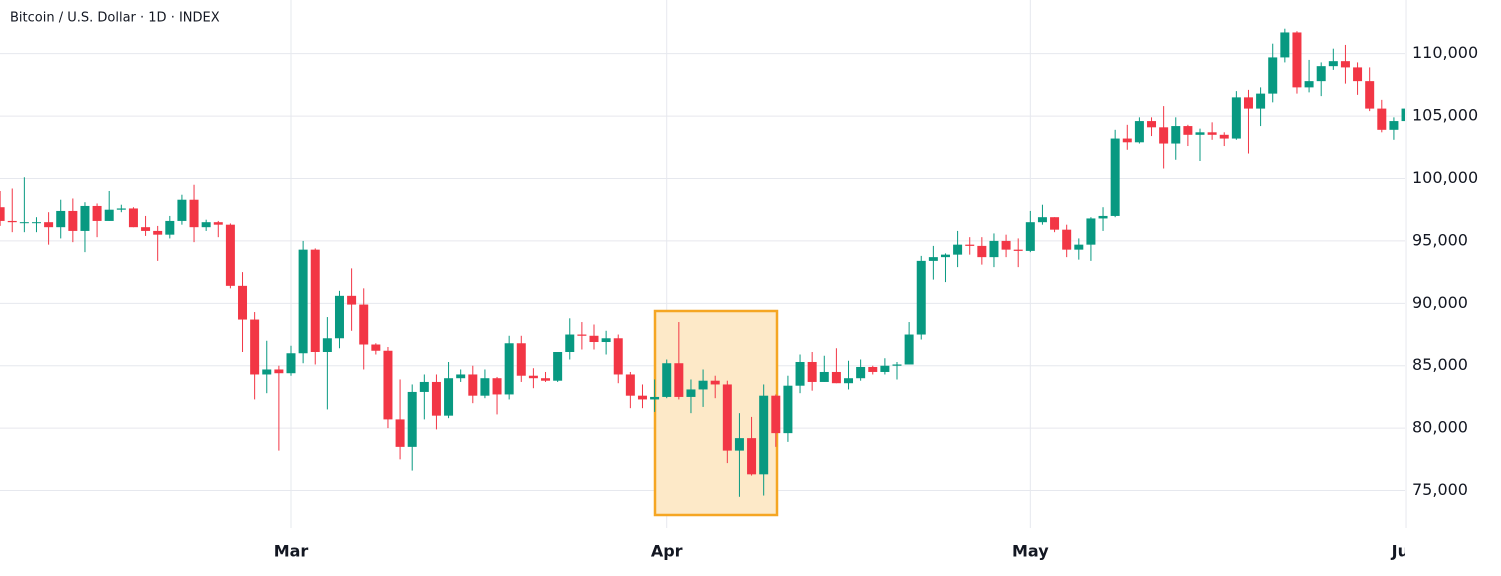 This screenshot has width=1501, height=576. I want to click on chart-title: Bitcoin / U.S. Dollar · 1D · INDEX, so click(115, 18).